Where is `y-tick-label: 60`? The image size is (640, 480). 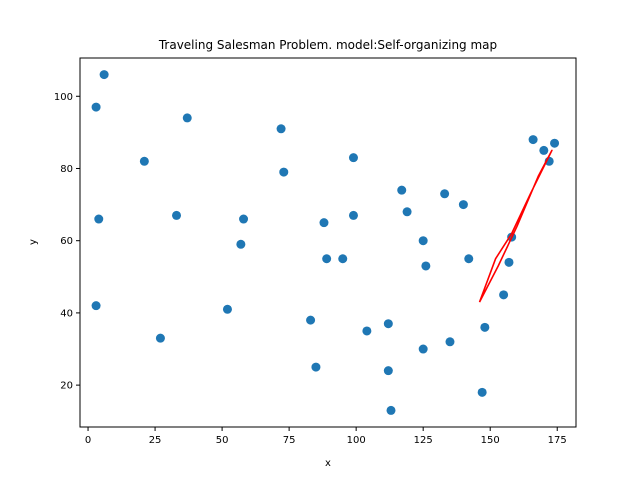 y-tick-label: 60 is located at coordinates (66, 241).